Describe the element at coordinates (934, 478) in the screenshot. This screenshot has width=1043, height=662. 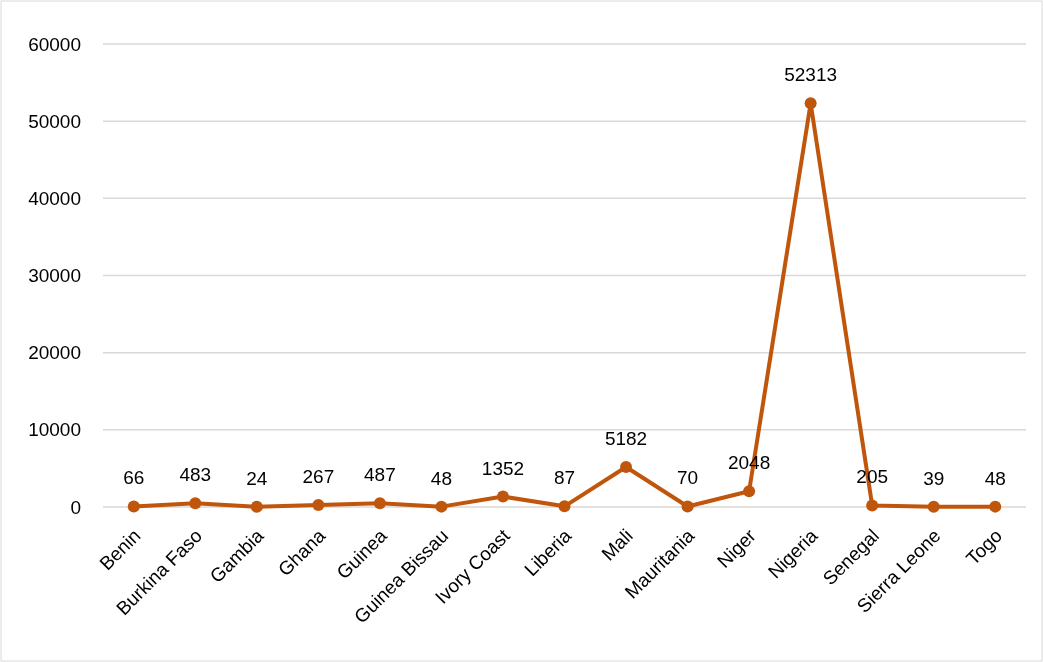
I see `data-label: 39` at that location.